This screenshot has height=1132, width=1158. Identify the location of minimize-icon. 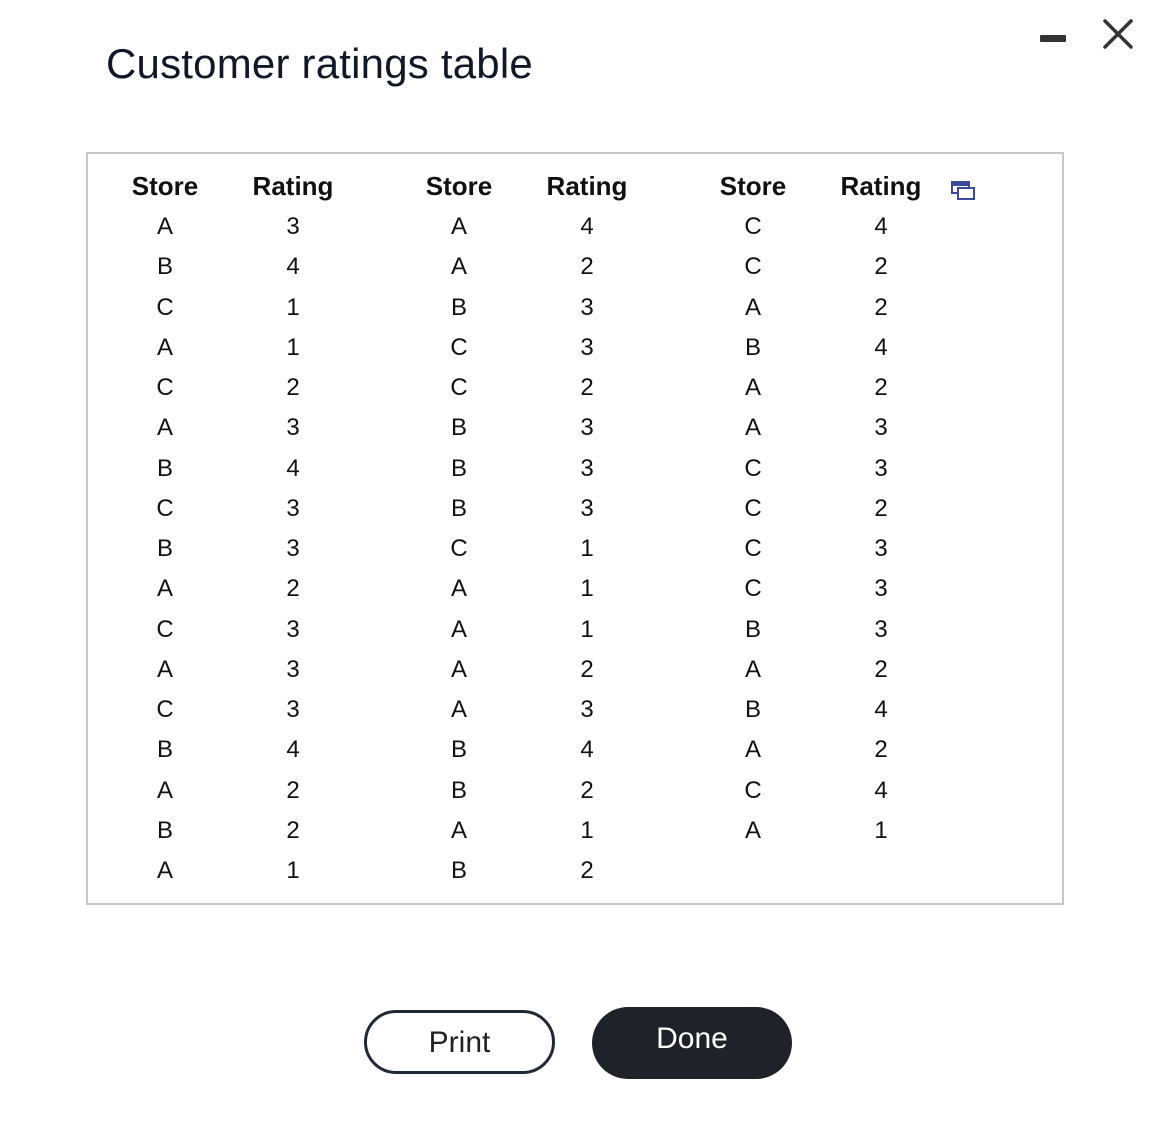
(1053, 37).